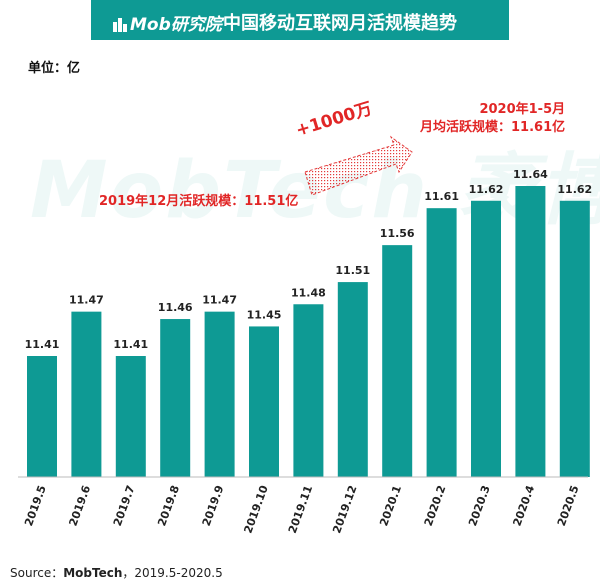 The height and width of the screenshot is (585, 600). I want to click on x-tick-2019.7: 2019.7, so click(124, 506).